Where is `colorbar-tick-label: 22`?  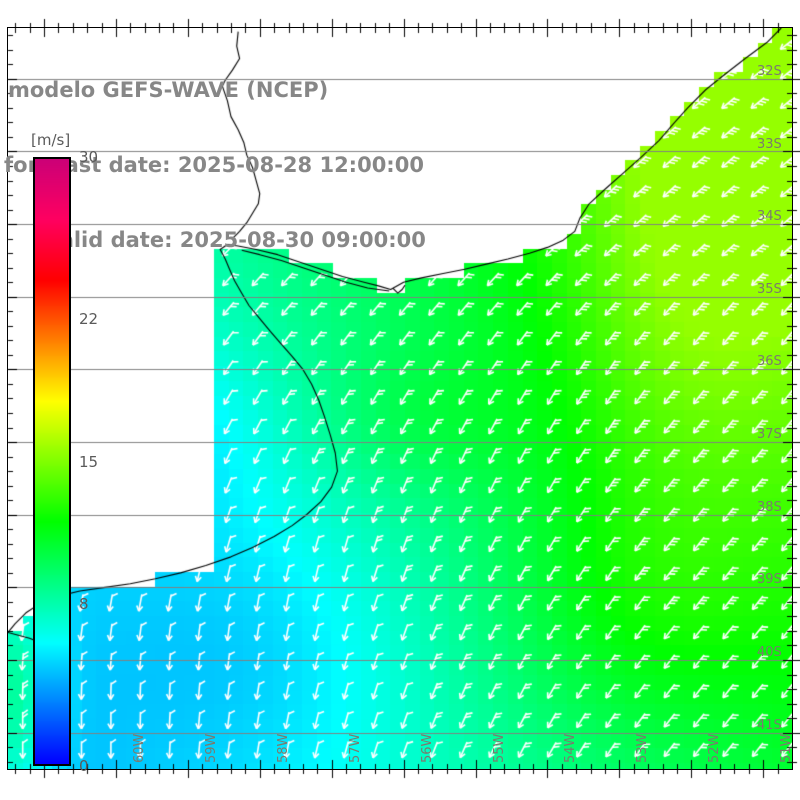
colorbar-tick-label: 22 is located at coordinates (89, 319).